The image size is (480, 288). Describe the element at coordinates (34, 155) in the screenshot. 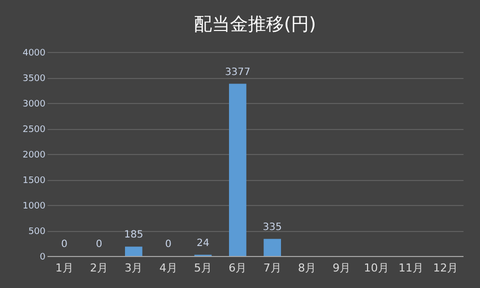

I see `y-tick-label: 2000` at that location.